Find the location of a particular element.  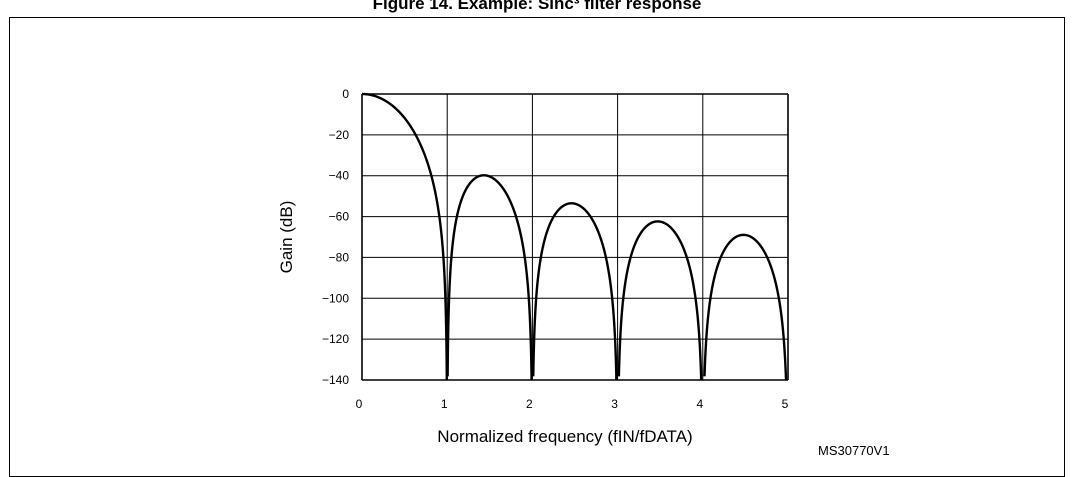

y-tick-label: −100 is located at coordinates (335, 298).